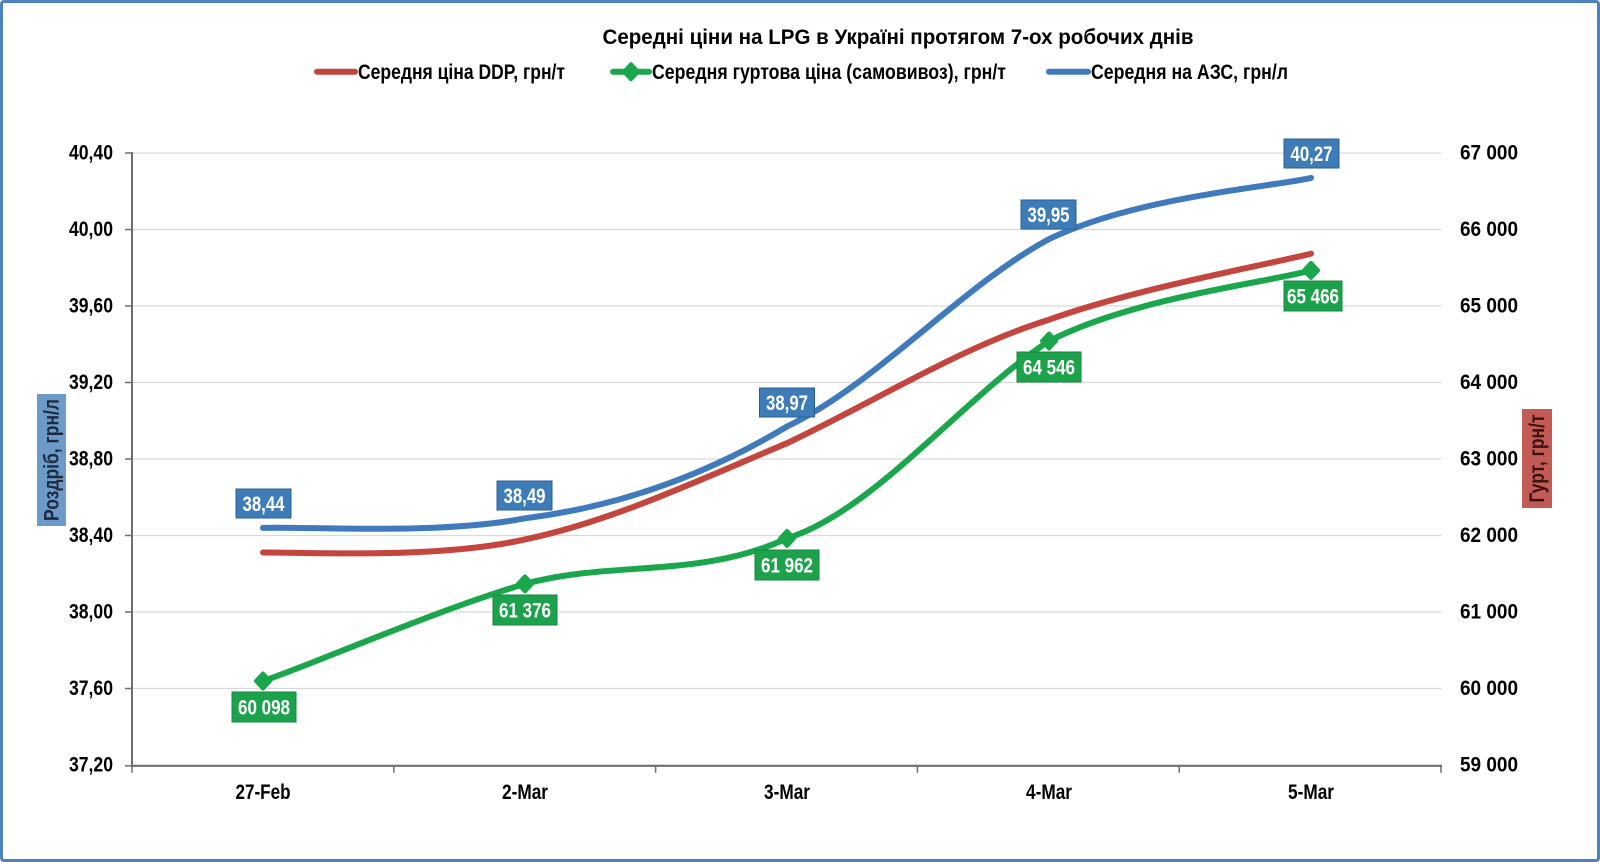 Image resolution: width=1600 pixels, height=862 pixels. Describe the element at coordinates (91, 229) in the screenshot. I see `svg-text: 40,00` at that location.